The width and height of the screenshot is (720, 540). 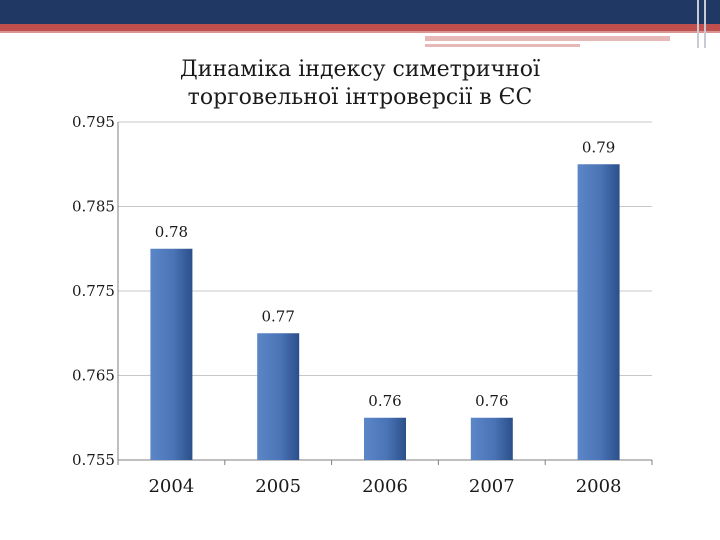 I want to click on y-tick-label: 0.785, so click(x=93, y=207).